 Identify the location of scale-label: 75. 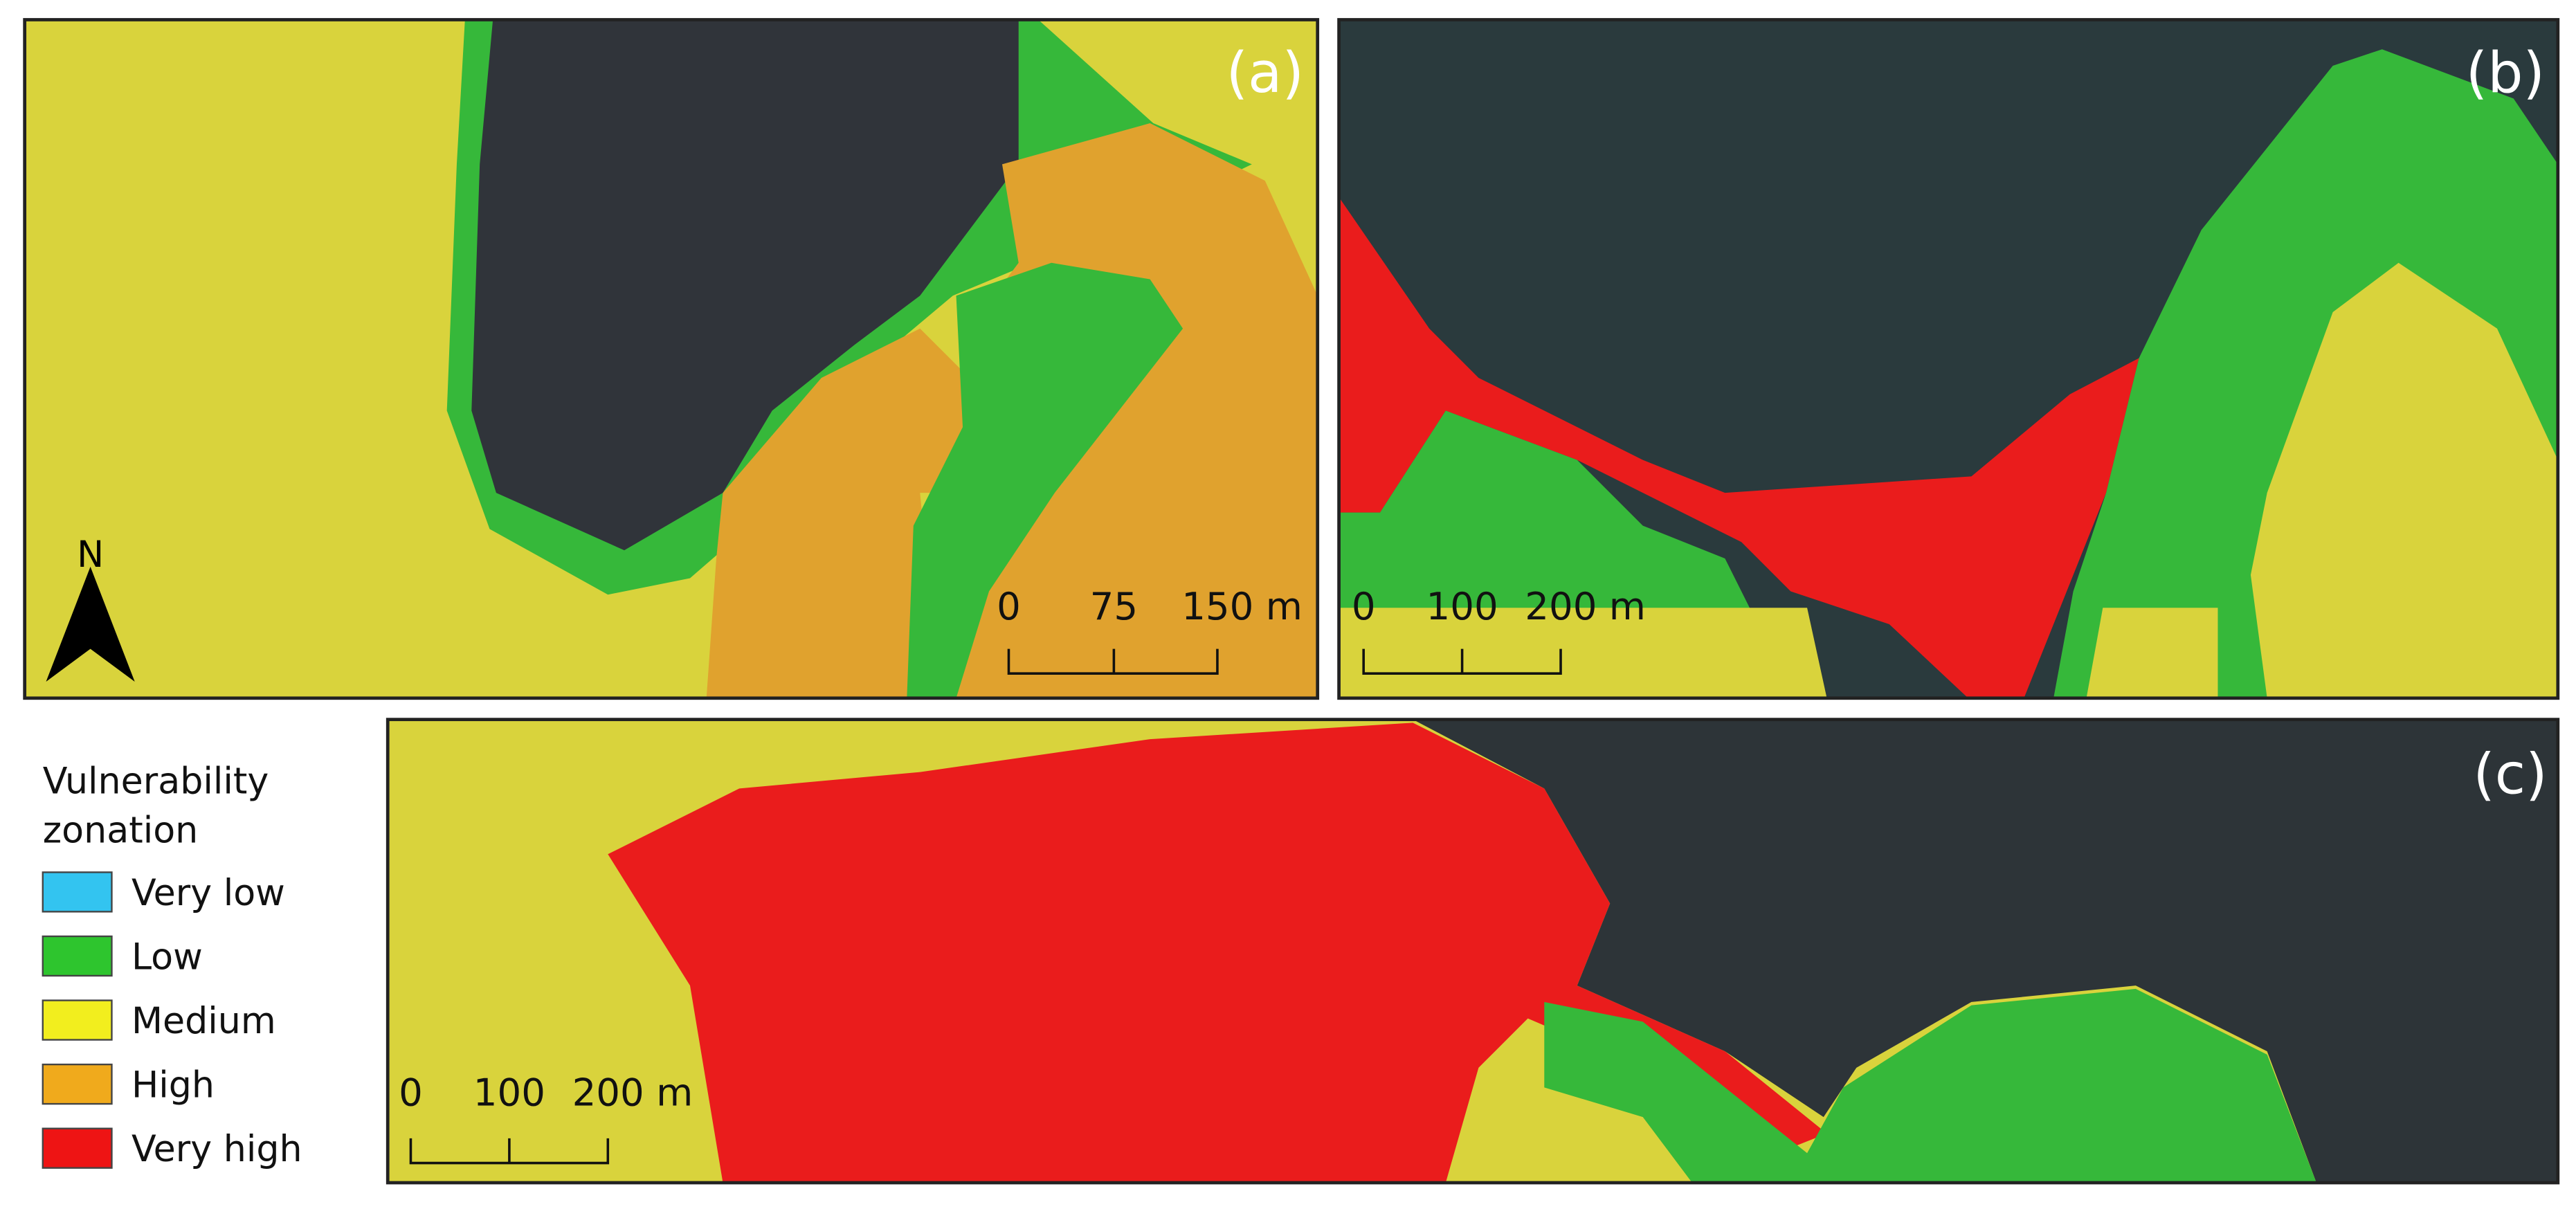
(1114, 606).